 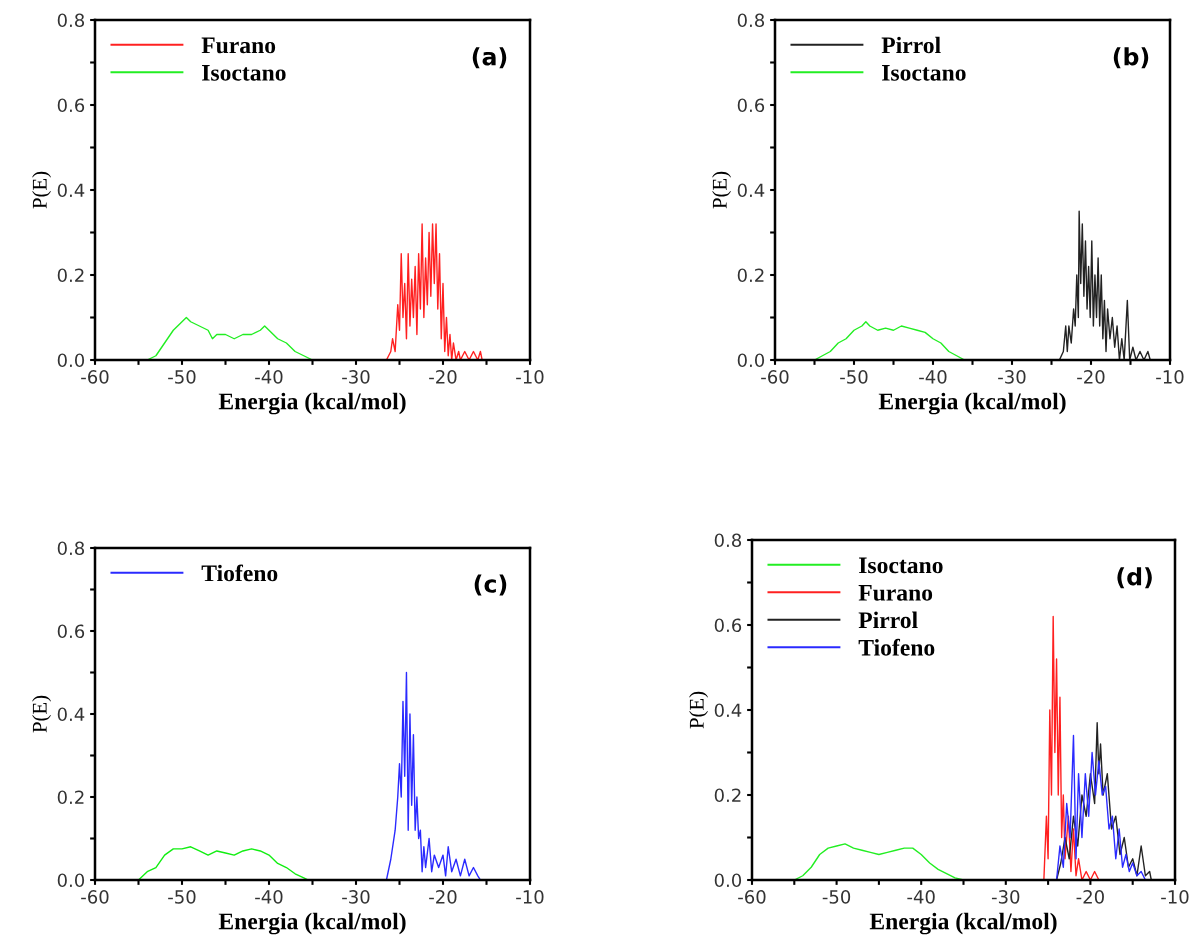 I want to click on annotation: (d), so click(x=1134, y=578).